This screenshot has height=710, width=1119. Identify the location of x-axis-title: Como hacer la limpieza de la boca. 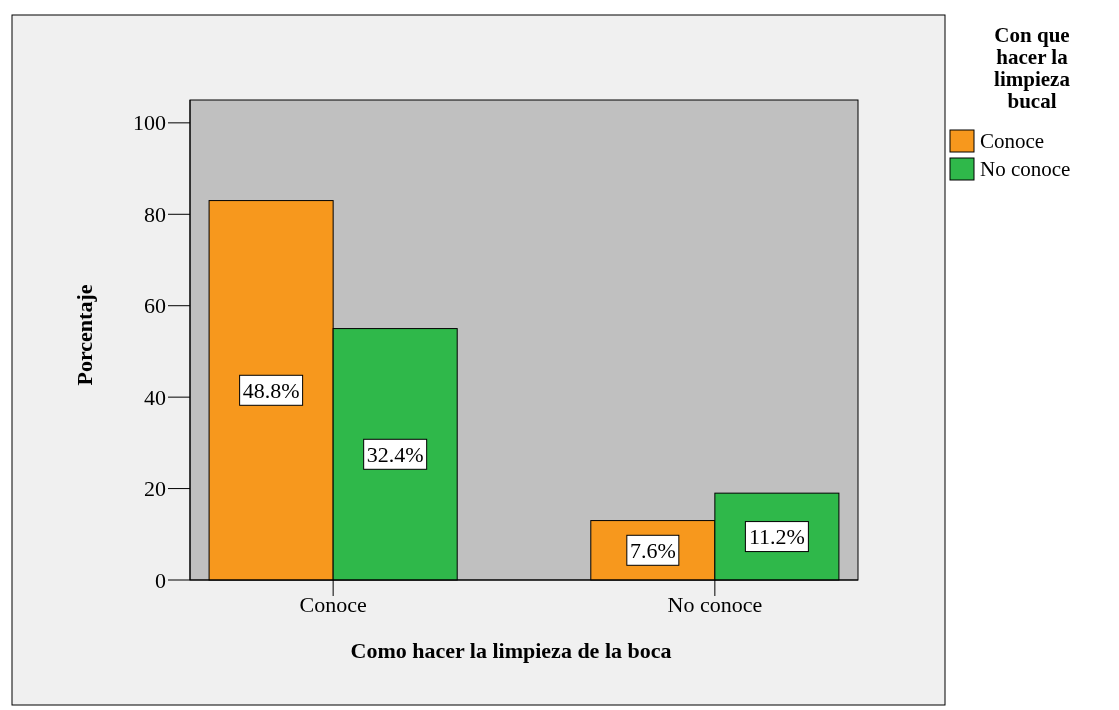
(511, 650).